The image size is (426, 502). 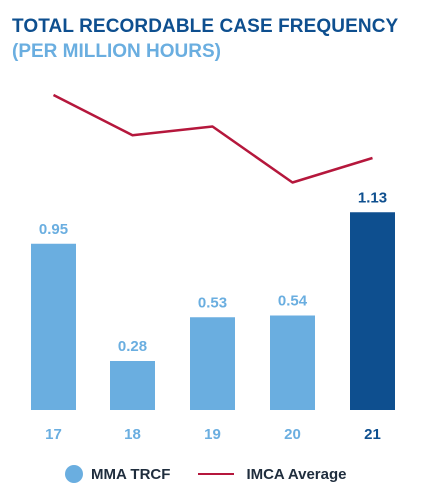 I want to click on chart-subtitle: (PER MILLION HOURS), so click(x=116, y=51).